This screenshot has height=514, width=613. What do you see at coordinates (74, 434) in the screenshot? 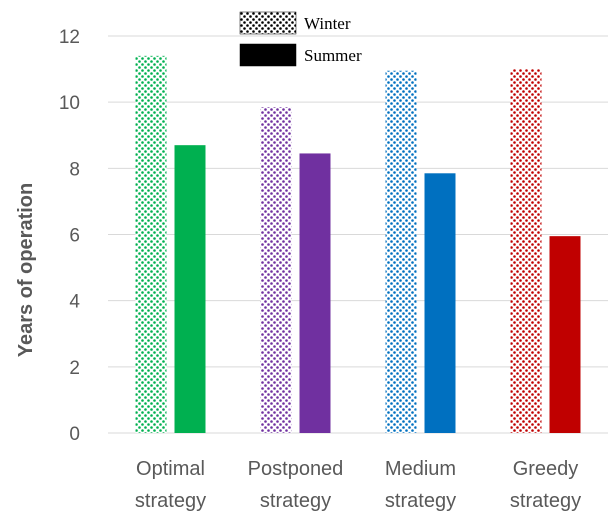
I see `y-tick-label: 0` at bounding box center [74, 434].